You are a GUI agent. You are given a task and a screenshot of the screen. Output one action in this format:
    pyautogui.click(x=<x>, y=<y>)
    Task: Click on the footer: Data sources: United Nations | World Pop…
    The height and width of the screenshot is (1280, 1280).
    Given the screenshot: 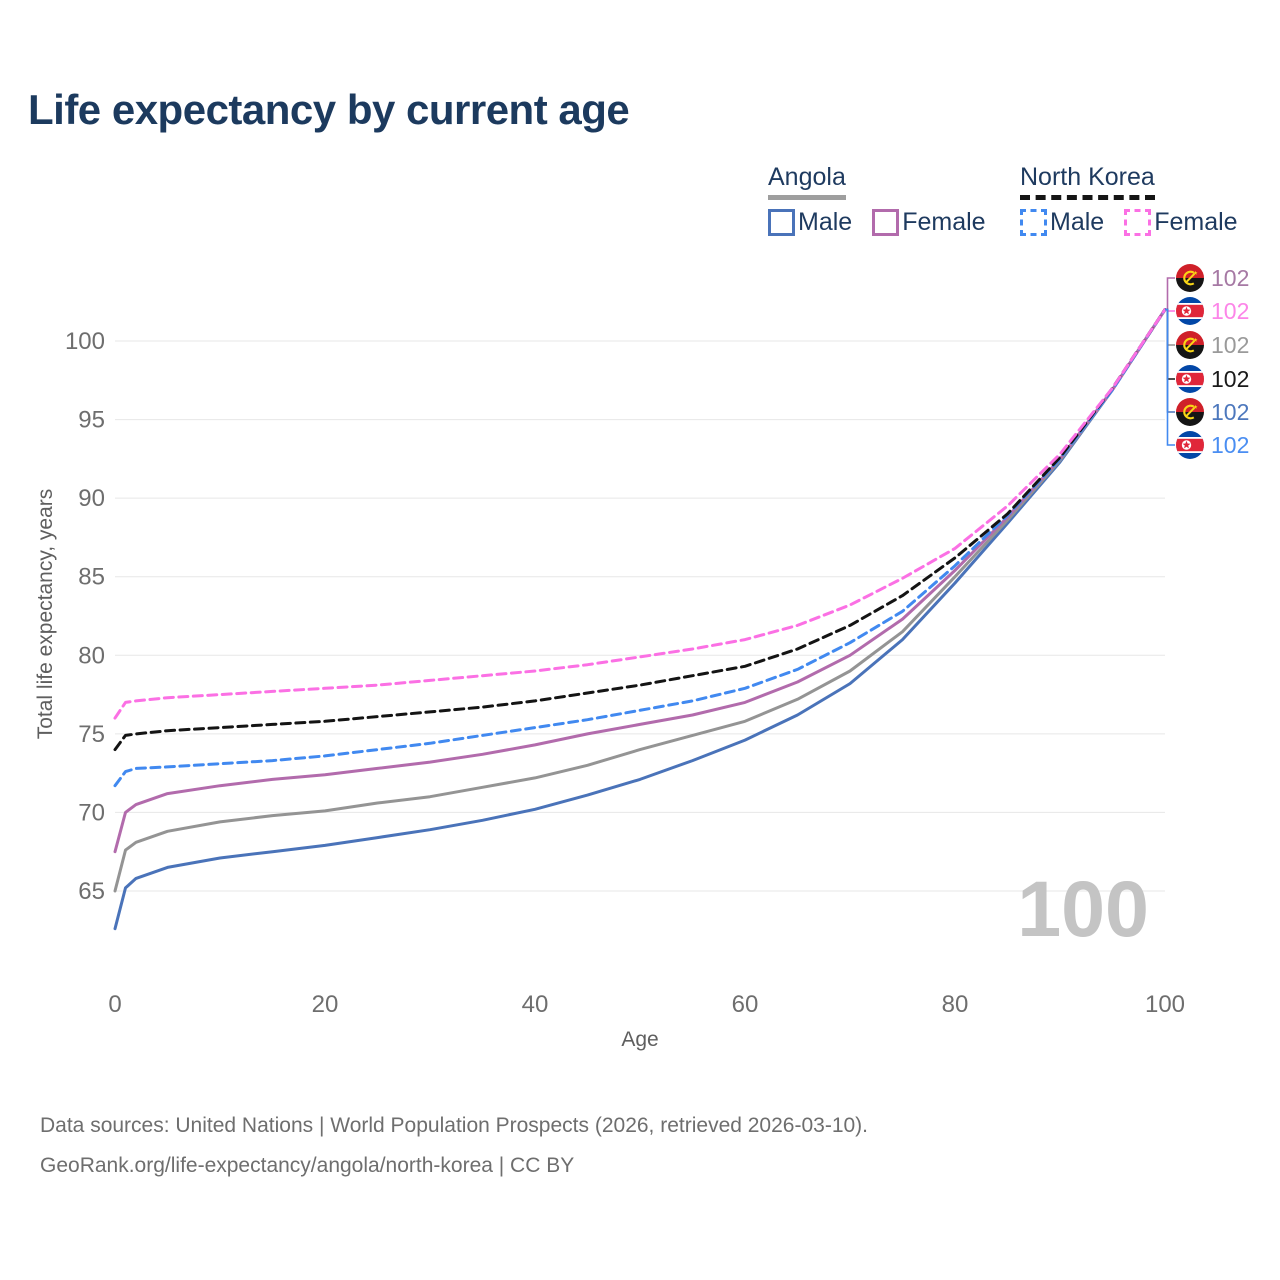 What is the action you would take?
    pyautogui.click(x=454, y=1146)
    